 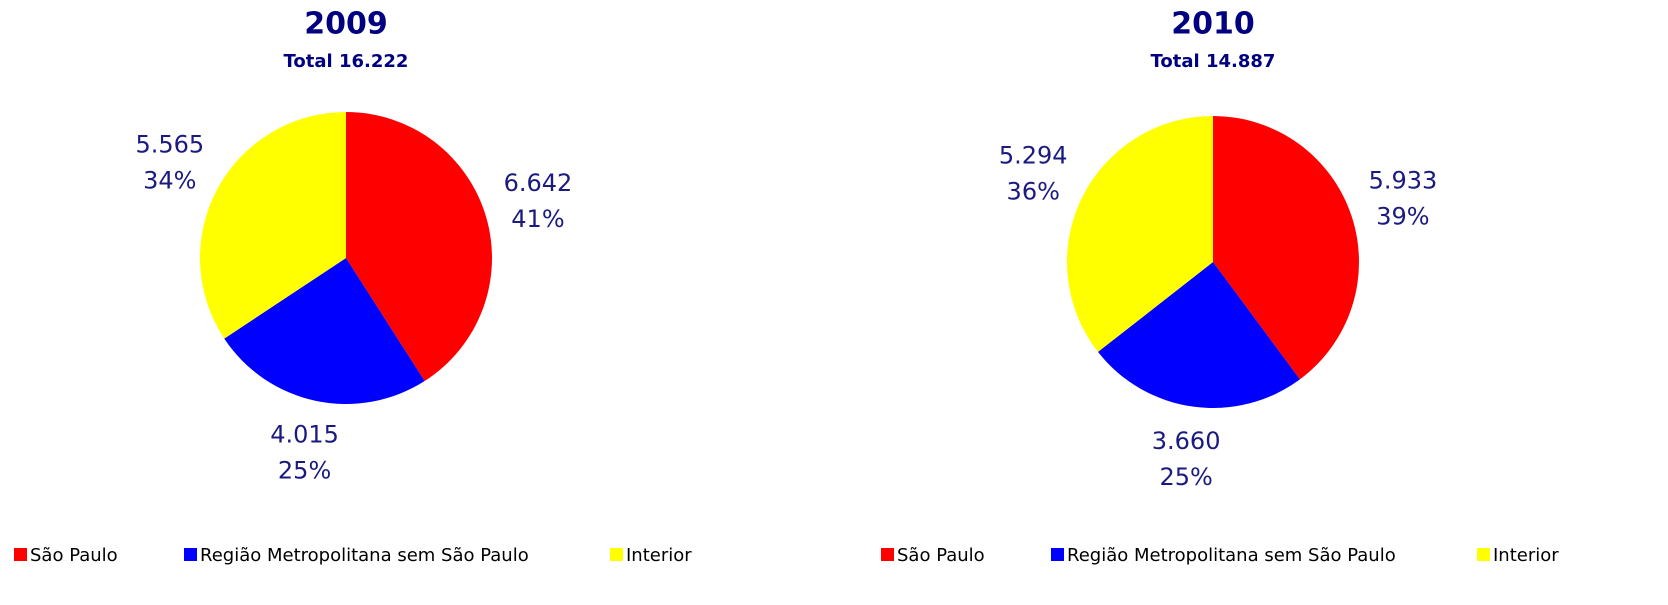 I want to click on value-label: 5.933, so click(x=1403, y=180).